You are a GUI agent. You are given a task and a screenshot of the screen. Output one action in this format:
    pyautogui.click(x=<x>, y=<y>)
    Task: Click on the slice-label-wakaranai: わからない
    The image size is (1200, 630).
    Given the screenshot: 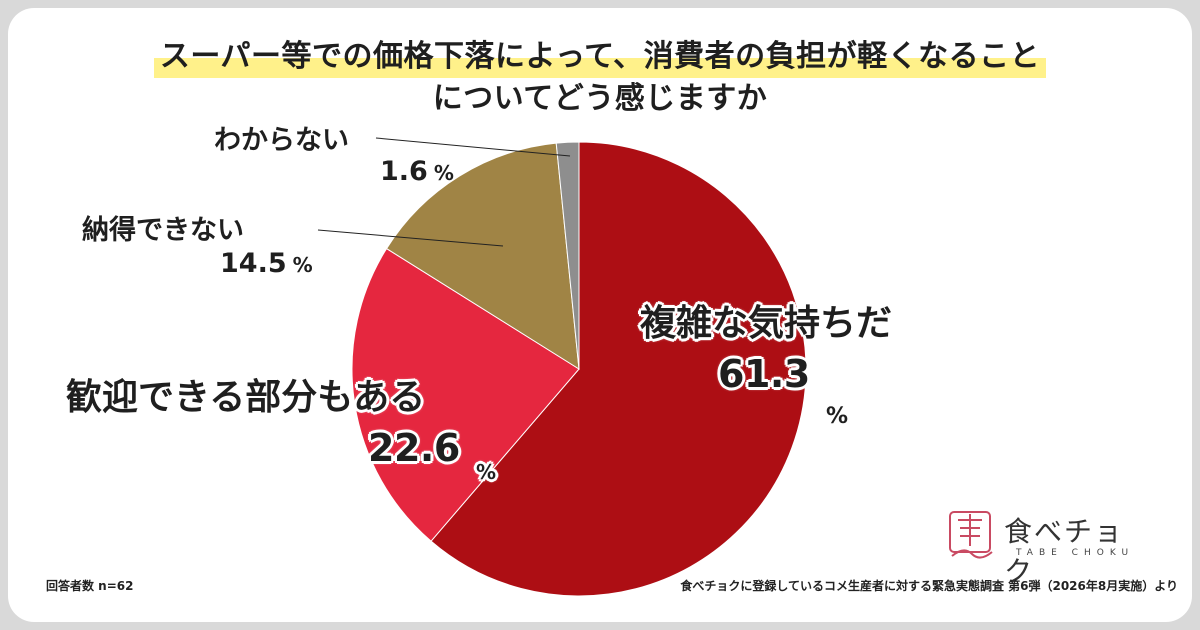 What is the action you would take?
    pyautogui.click(x=281, y=140)
    